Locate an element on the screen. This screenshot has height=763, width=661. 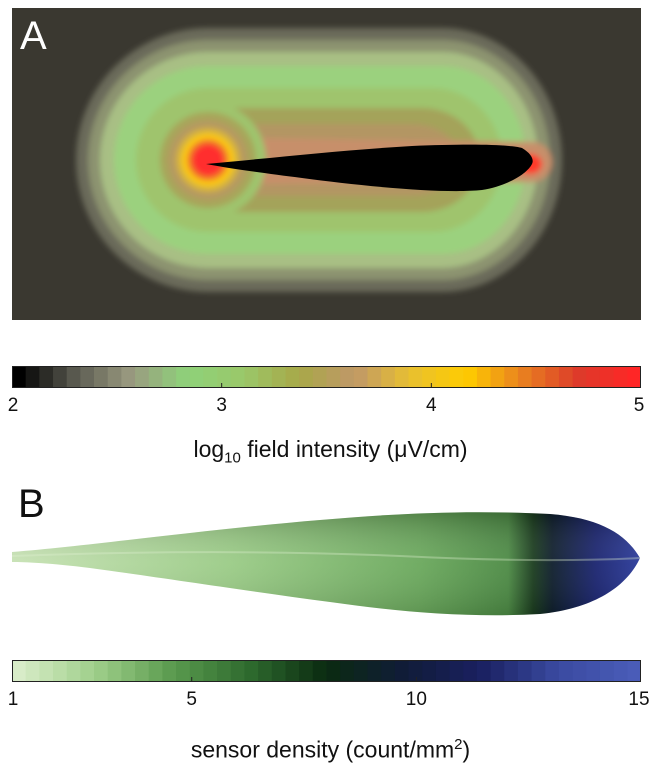
field-colorbar-tick-label: 5 is located at coordinates (639, 405).